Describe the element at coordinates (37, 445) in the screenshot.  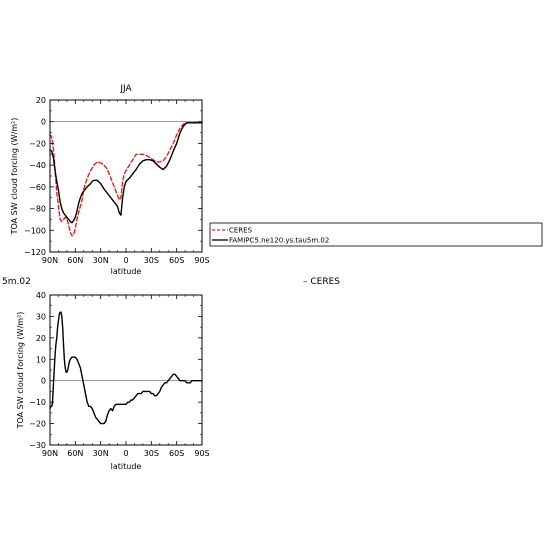
I see `y-tick-label: −30` at that location.